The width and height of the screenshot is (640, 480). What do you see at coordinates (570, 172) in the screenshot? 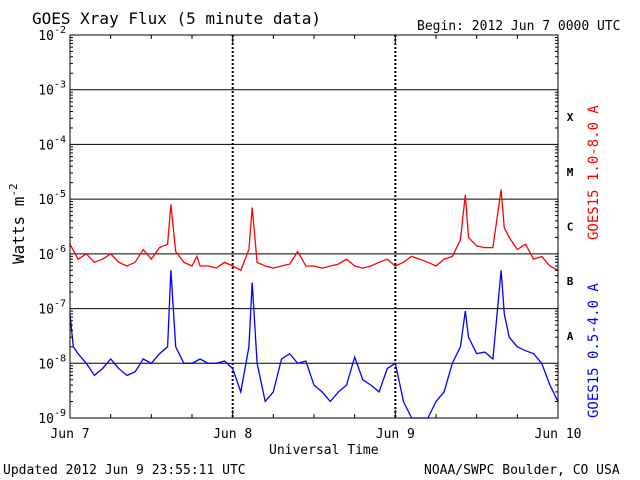
I see `flare-class-label: M` at bounding box center [570, 172].